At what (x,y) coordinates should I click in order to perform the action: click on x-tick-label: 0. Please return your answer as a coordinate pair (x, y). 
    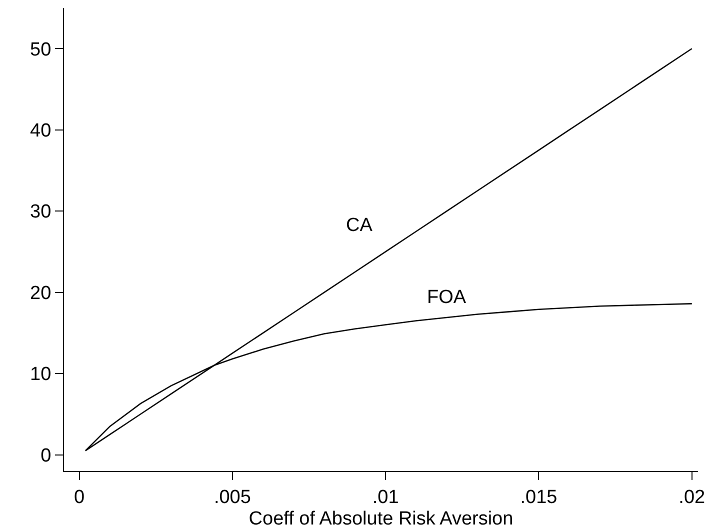
    Looking at the image, I should click on (79, 497).